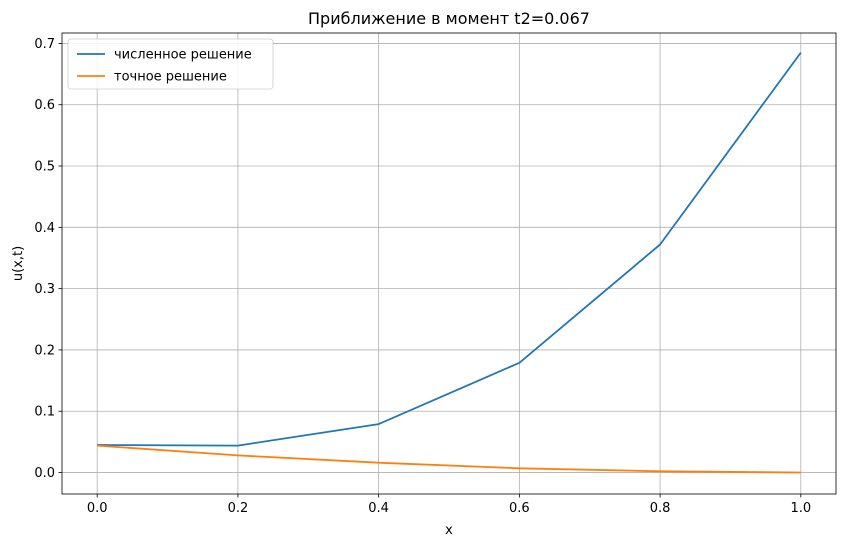 This screenshot has width=846, height=547. Describe the element at coordinates (449, 505) in the screenshot. I see `x-axis-ticks: 0.0 0.2 0.4 0.6 0.8 1.0` at that location.